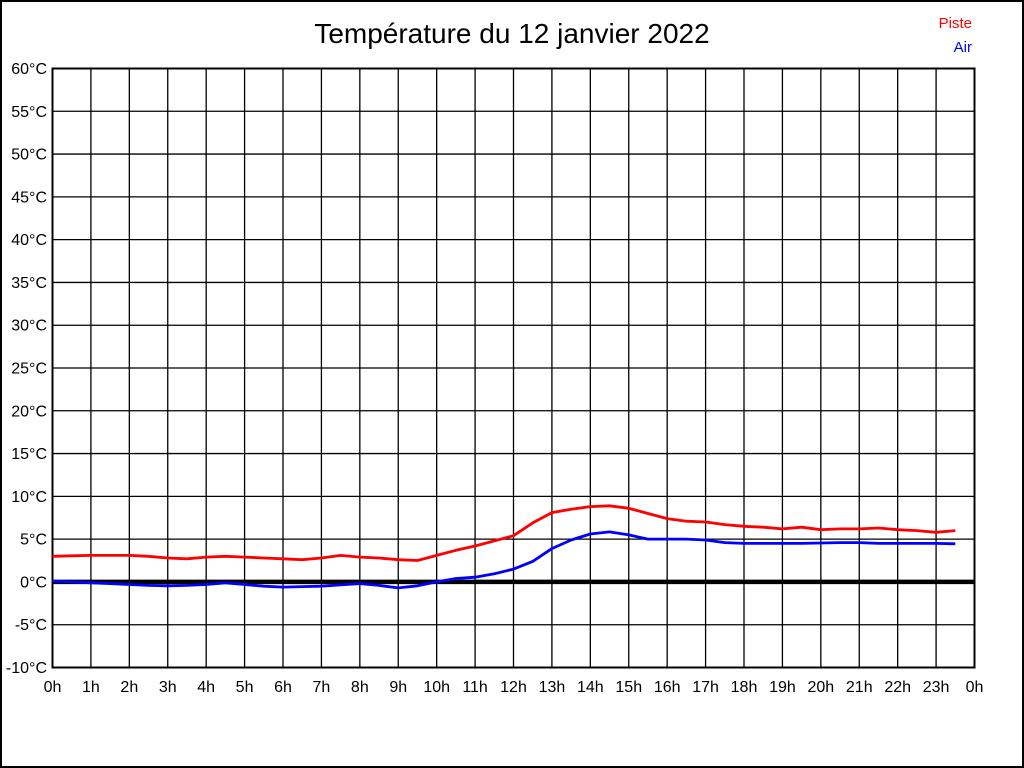 The image size is (1024, 768). Describe the element at coordinates (33, 540) in the screenshot. I see `y-tick-label: 5°C` at that location.